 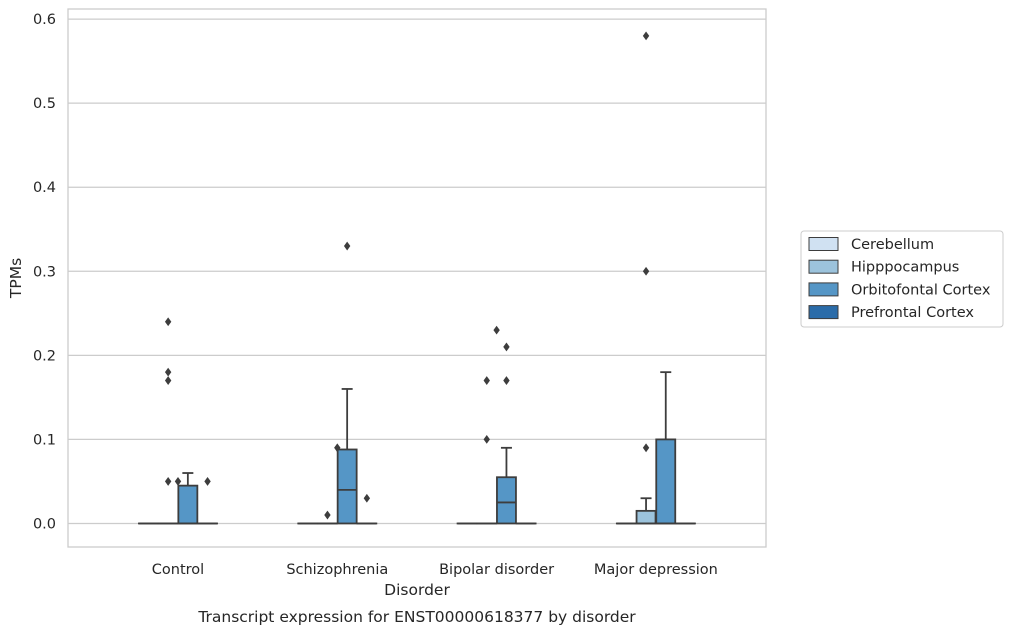 I want to click on y-tick-label: 0.4, so click(x=44, y=188).